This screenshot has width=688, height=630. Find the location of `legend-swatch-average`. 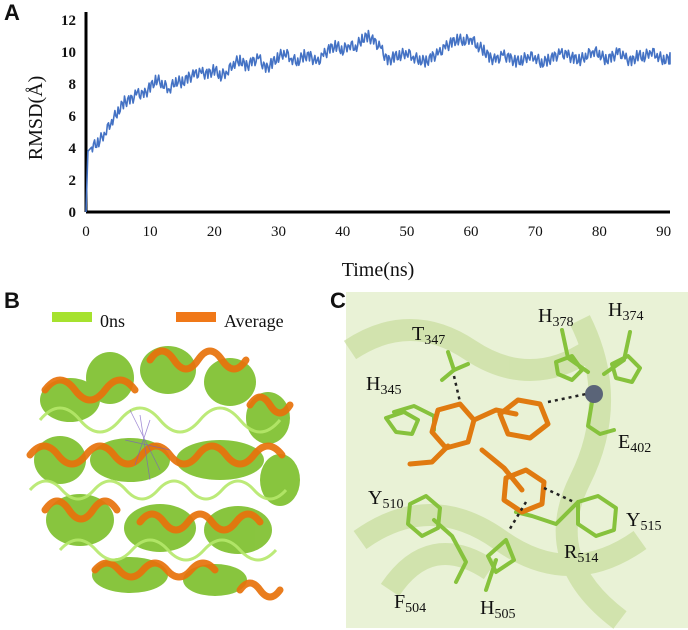

legend-swatch-average is located at coordinates (196, 317).